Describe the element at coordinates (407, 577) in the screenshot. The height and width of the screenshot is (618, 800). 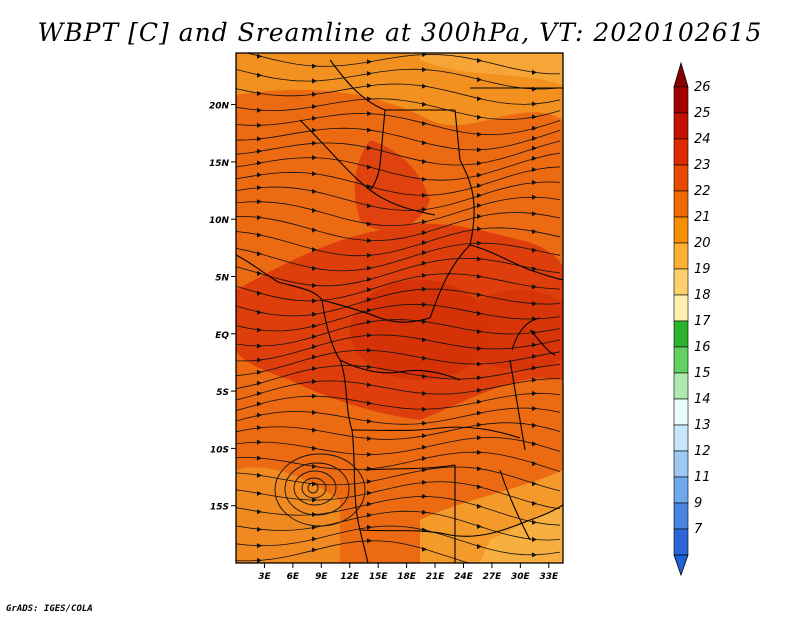
I see `lon-tick-label: 18E` at that location.